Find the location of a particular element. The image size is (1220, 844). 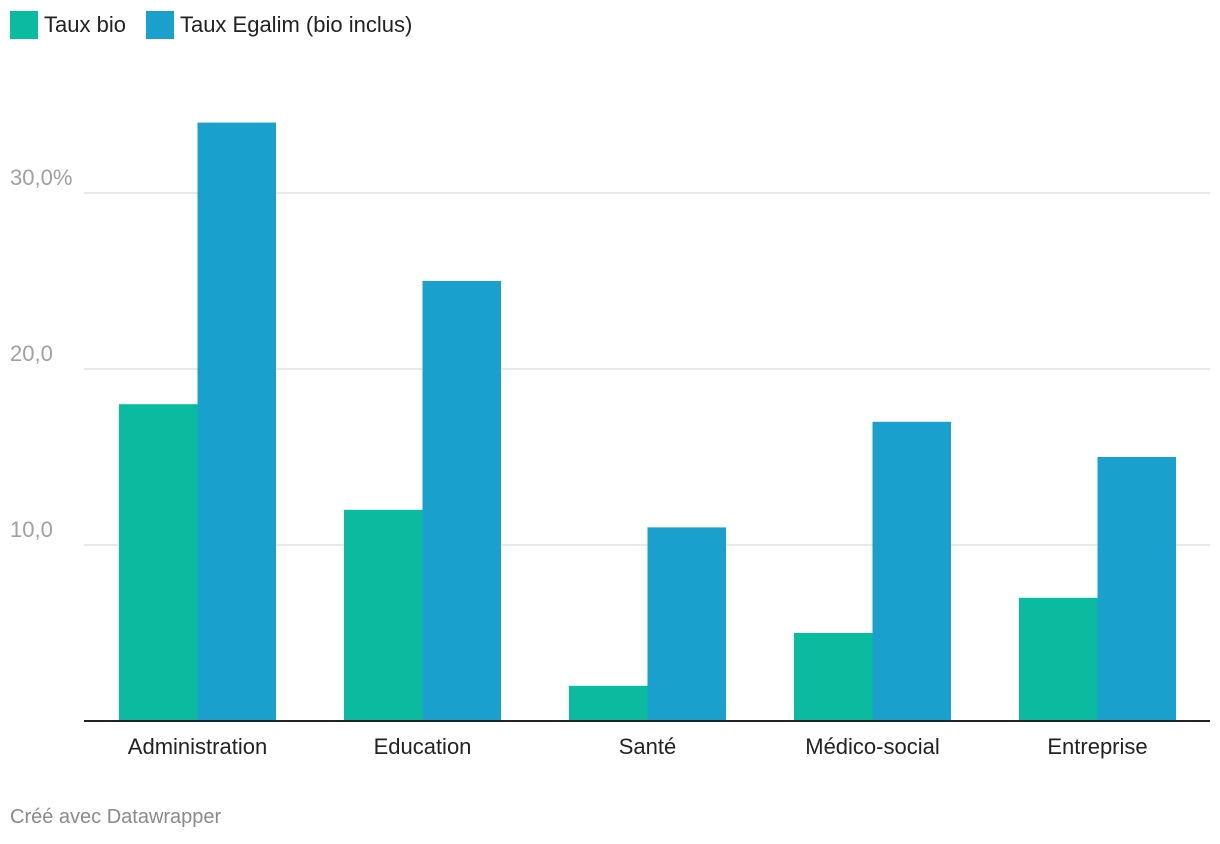

legend-swatch-egalim is located at coordinates (159, 25).